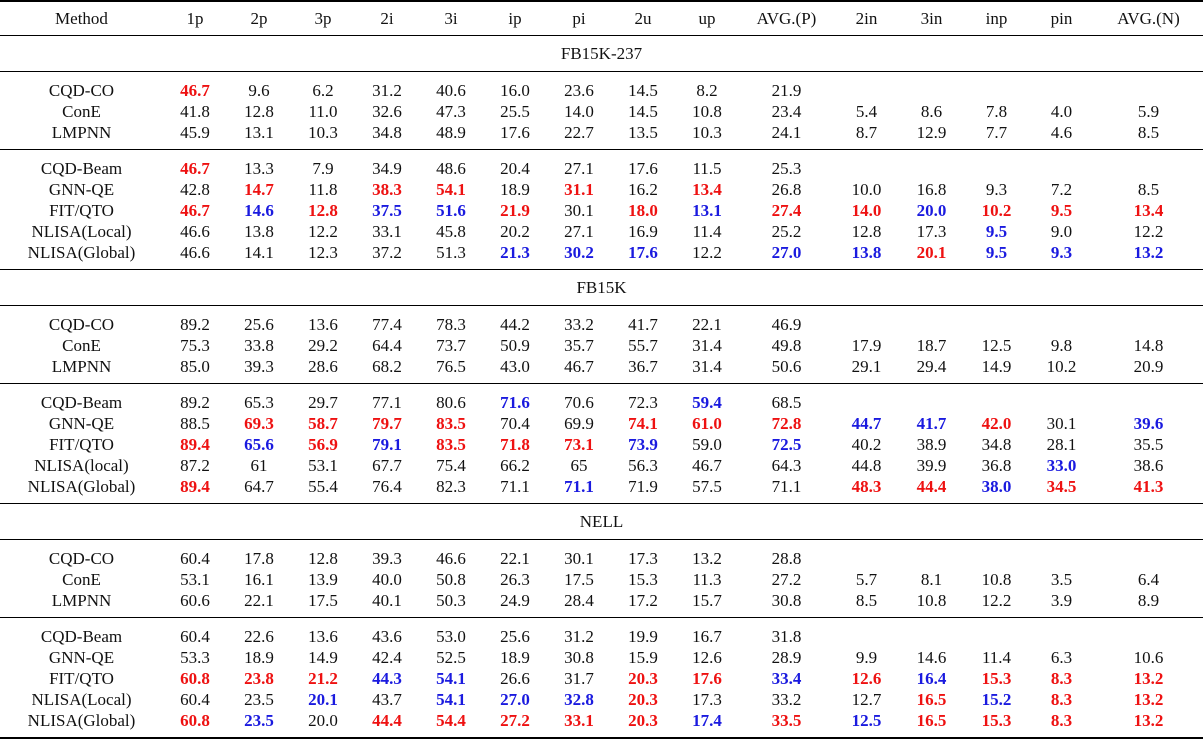 The height and width of the screenshot is (739, 1203). What do you see at coordinates (81, 558) in the screenshot?
I see `method-name: CQD-CO` at bounding box center [81, 558].